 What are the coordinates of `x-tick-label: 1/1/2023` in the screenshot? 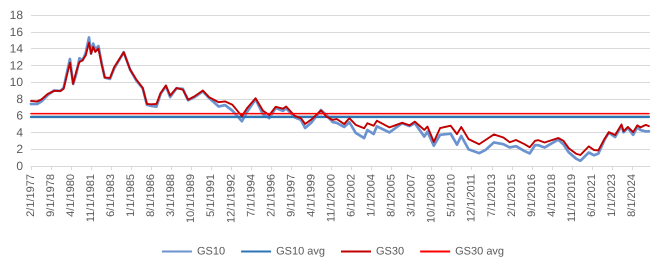 It's located at (612, 195).